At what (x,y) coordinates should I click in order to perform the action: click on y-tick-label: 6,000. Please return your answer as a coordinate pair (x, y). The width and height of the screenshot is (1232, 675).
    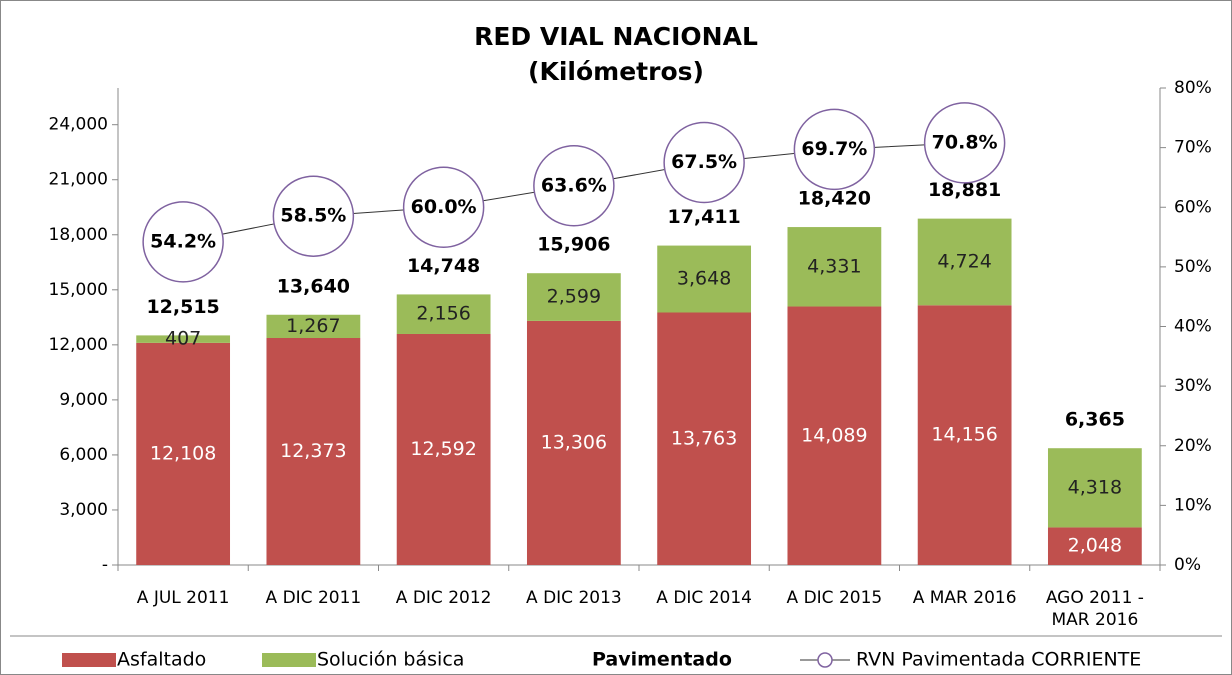
    Looking at the image, I should click on (83, 455).